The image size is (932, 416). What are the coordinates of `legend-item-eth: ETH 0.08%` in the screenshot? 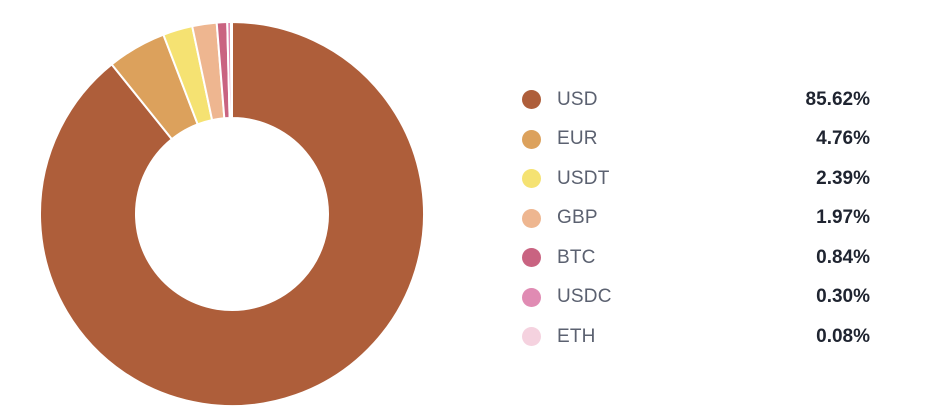 It's located at (695, 337).